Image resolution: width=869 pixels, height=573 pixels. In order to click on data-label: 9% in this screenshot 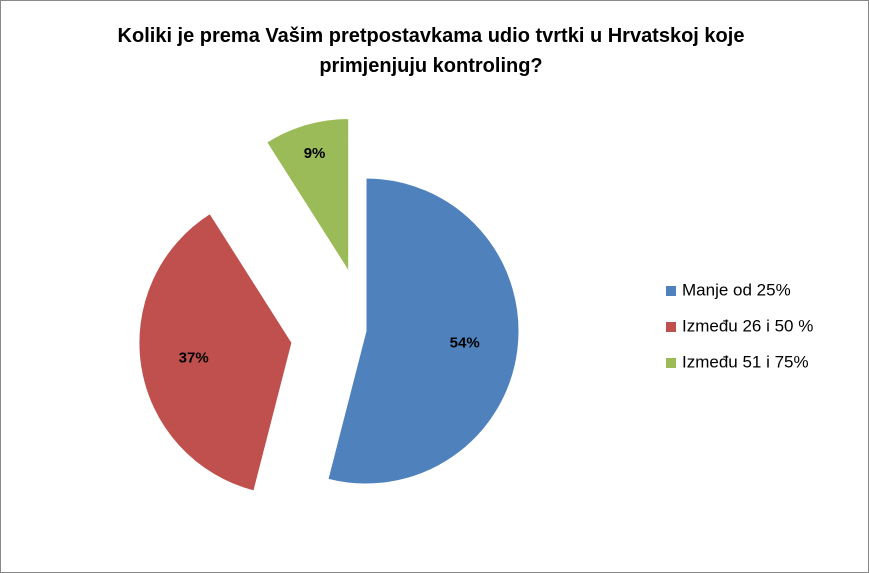, I will do `click(315, 153)`.